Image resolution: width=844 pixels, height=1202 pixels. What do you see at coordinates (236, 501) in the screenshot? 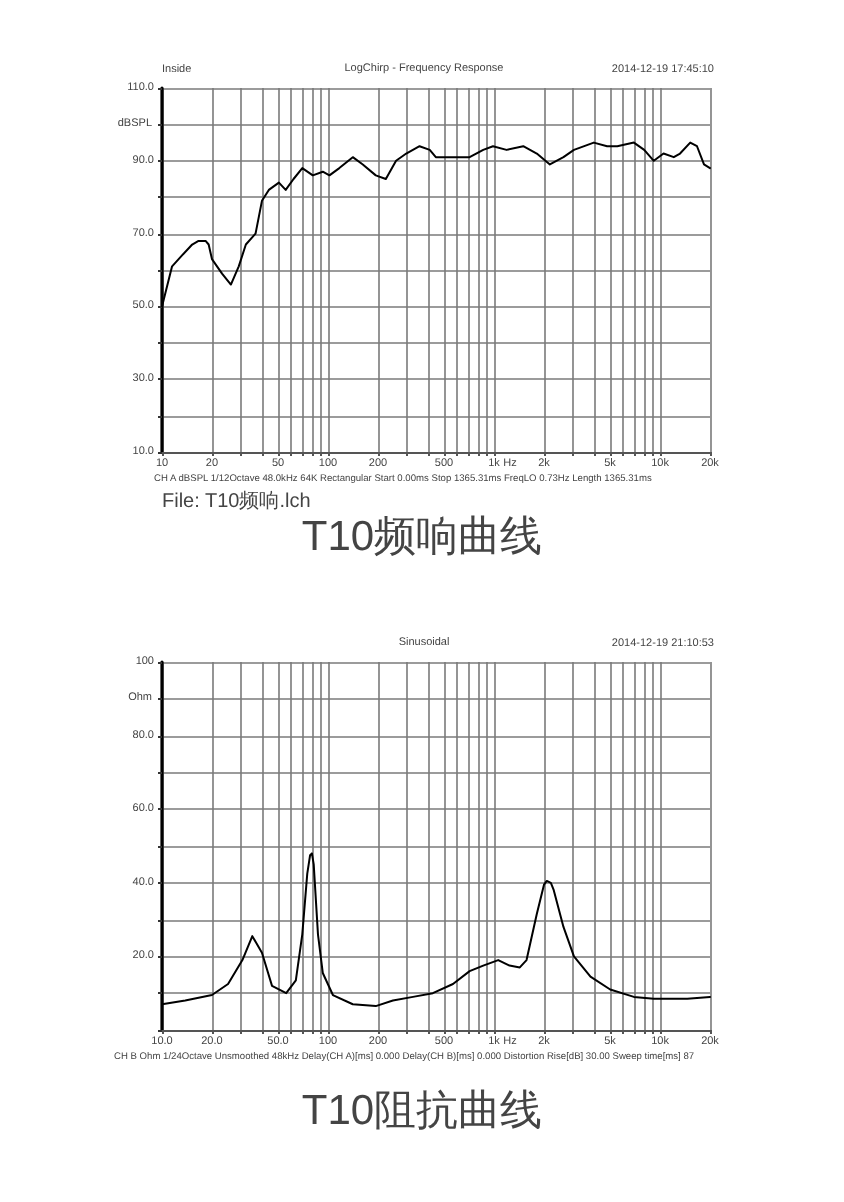
I see `text: File: T10频响.lch` at bounding box center [236, 501].